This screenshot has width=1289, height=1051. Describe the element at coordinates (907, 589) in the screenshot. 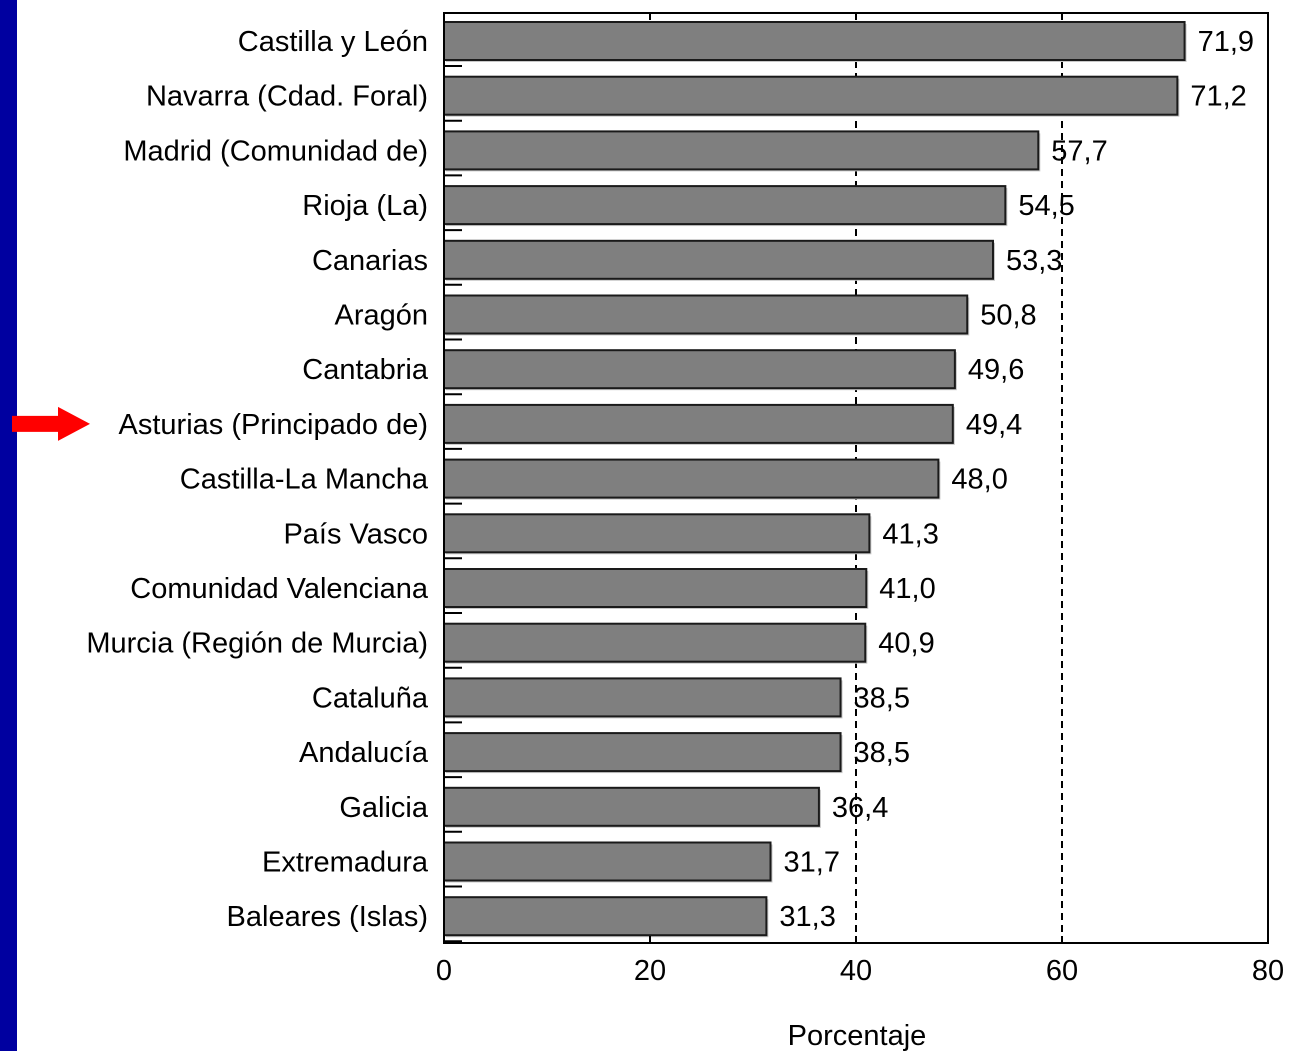

I see `value-label: 41,0` at that location.